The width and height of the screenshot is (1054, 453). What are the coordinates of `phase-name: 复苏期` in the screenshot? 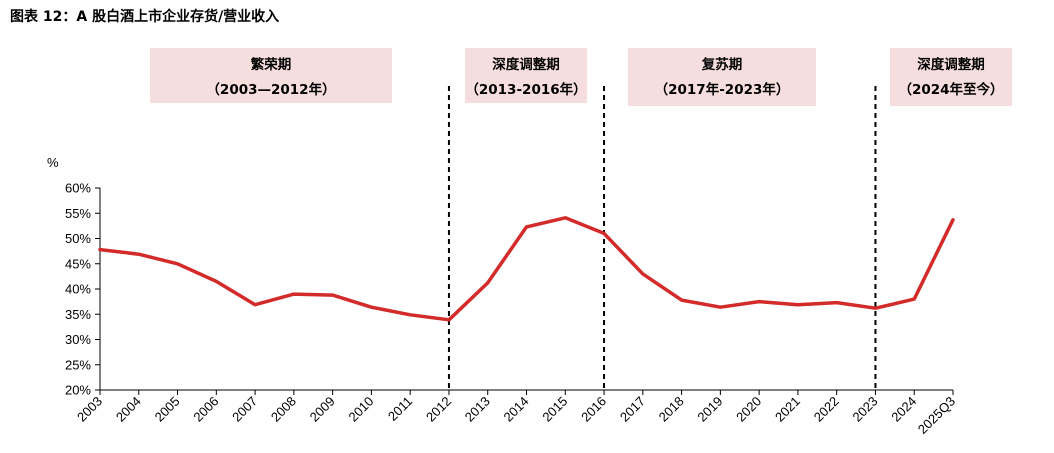 It's located at (722, 64).